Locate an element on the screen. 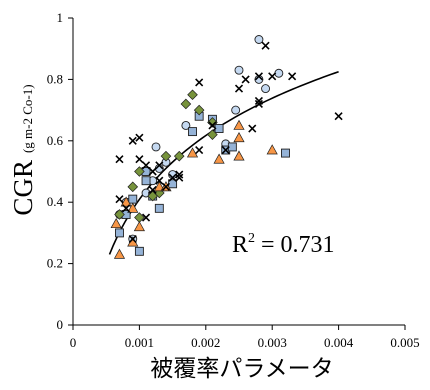 The image size is (430, 390). r-squared-prefix: R is located at coordinates (240, 245).